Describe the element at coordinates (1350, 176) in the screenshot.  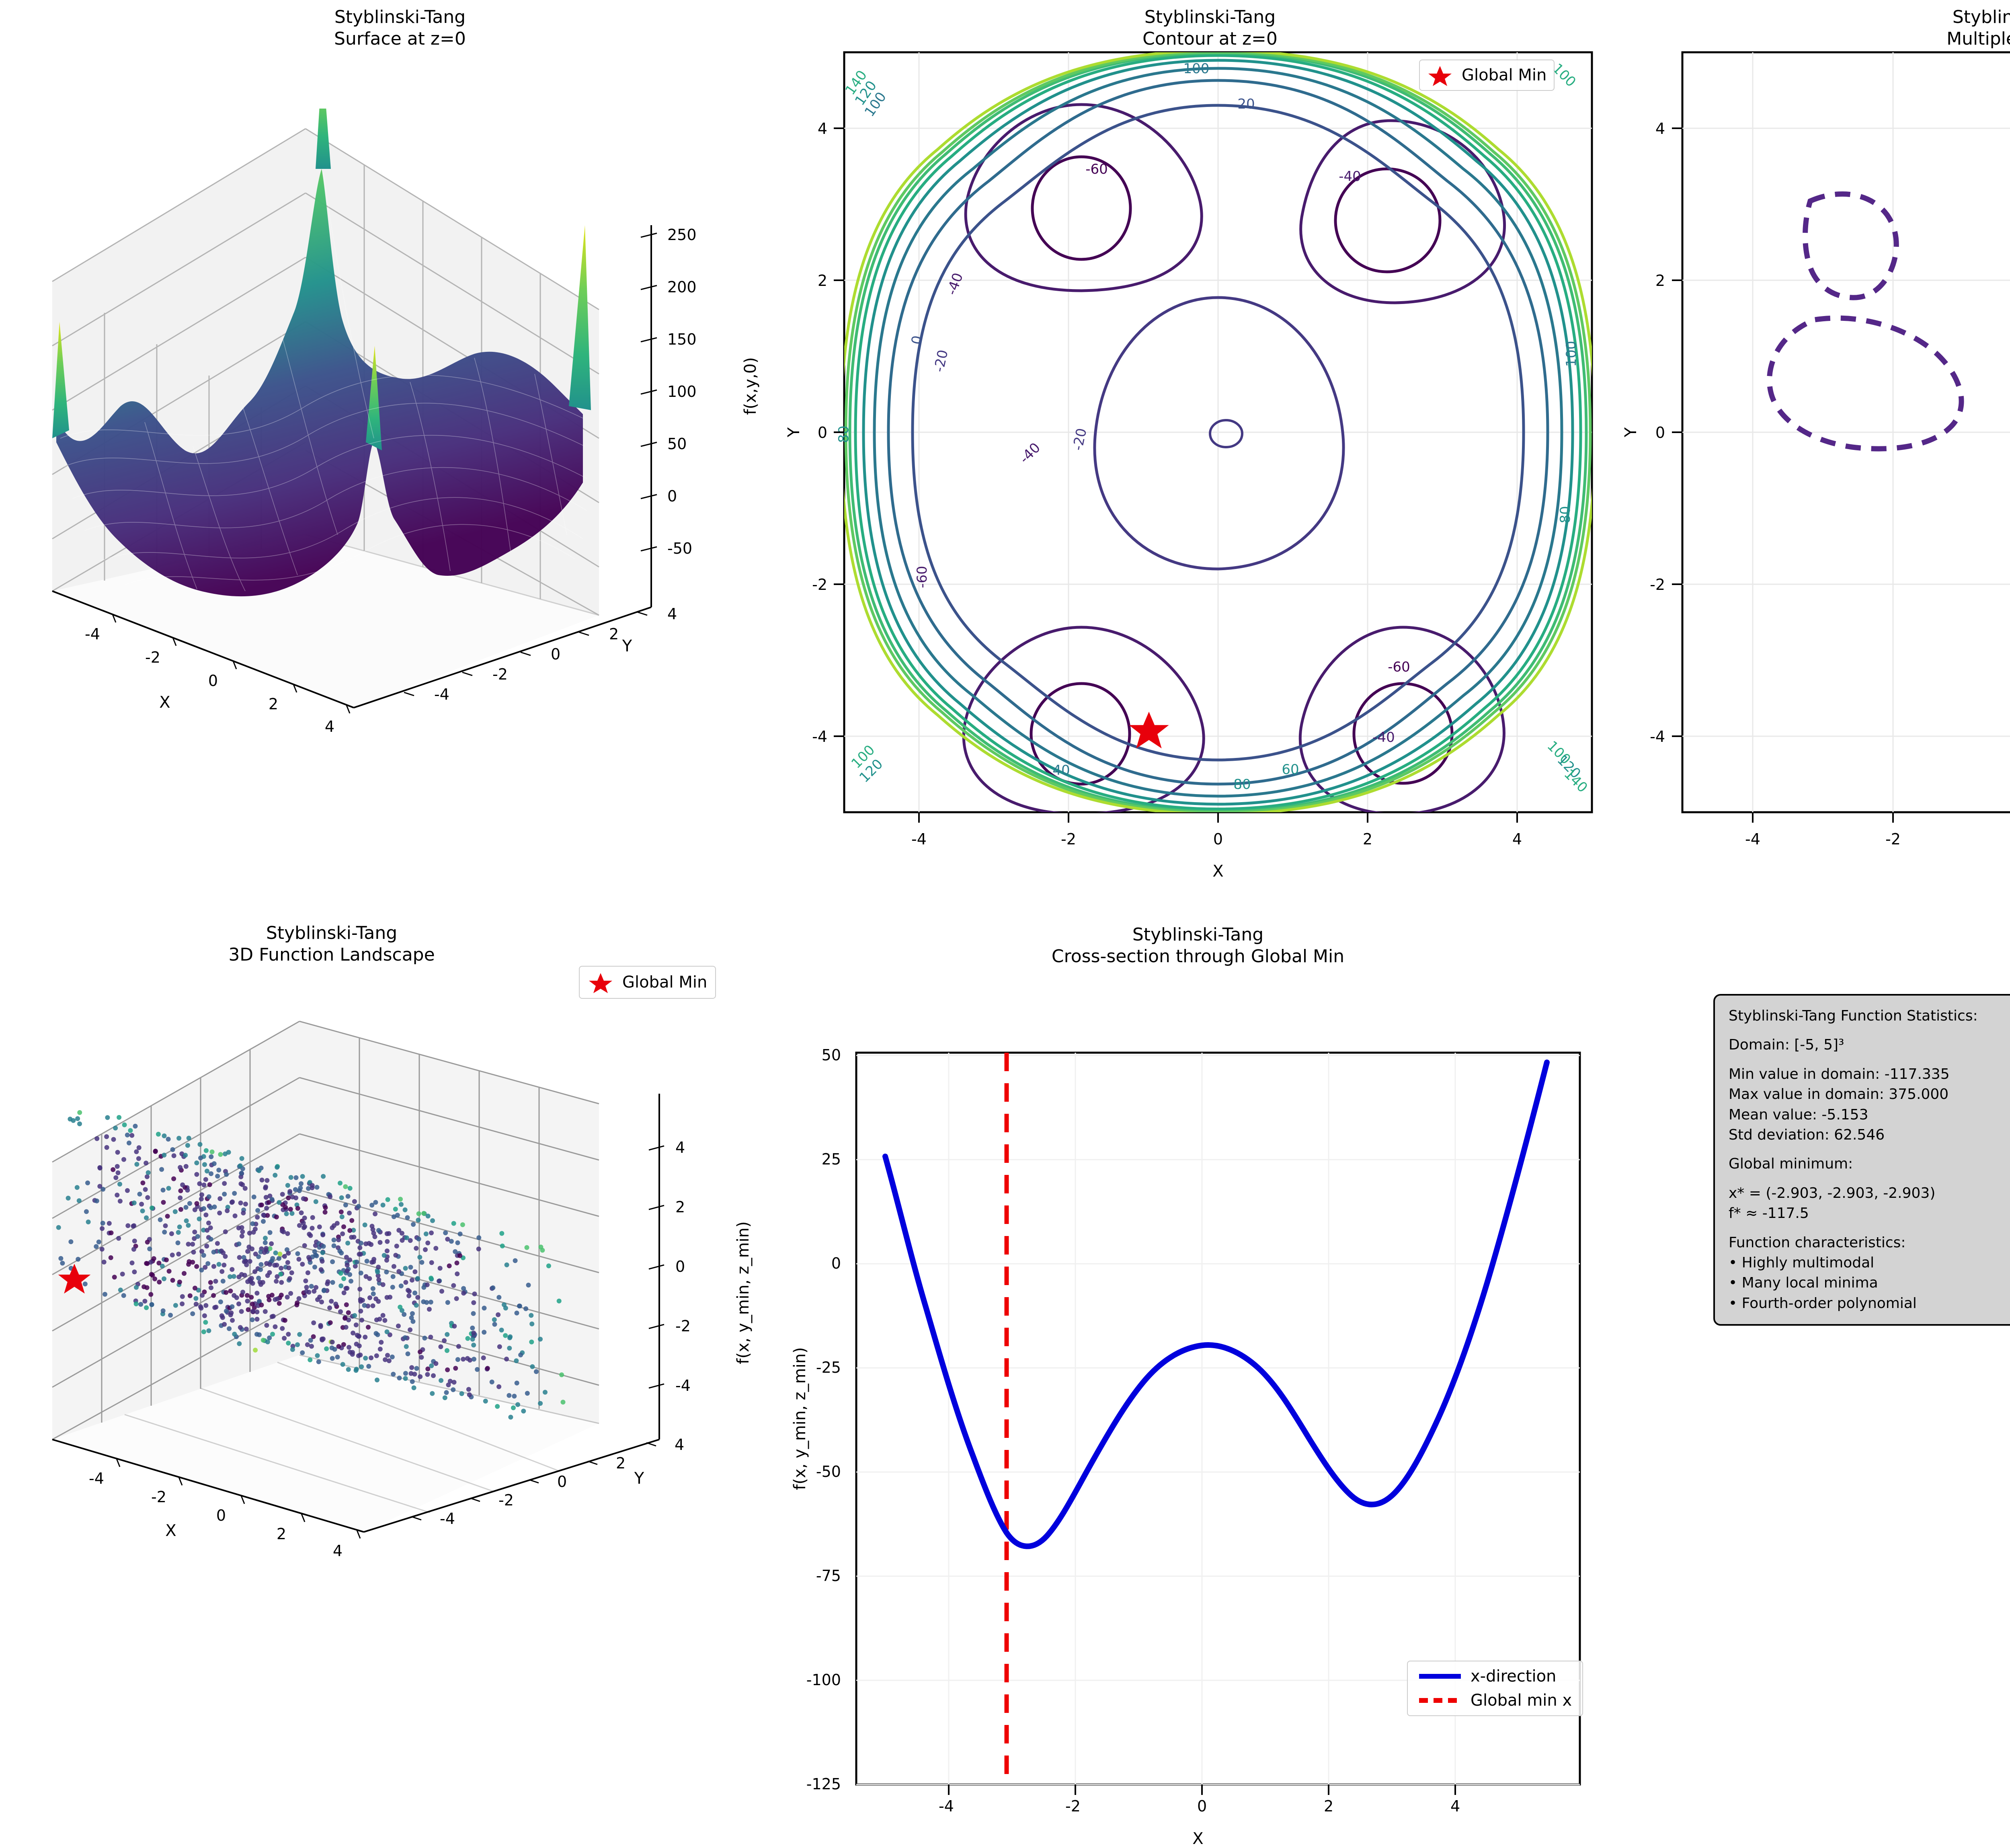
I see `contour-label-neg40-a: -40` at that location.